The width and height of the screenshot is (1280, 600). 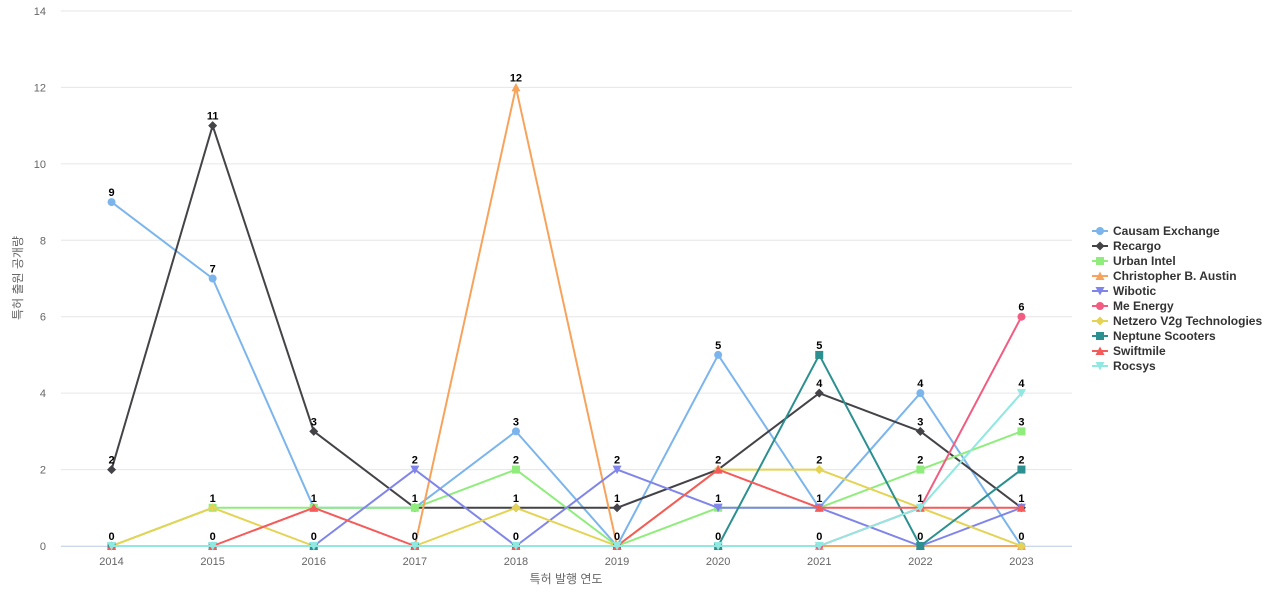 I want to click on legend-label: Neptune Scooters, so click(x=1164, y=336).